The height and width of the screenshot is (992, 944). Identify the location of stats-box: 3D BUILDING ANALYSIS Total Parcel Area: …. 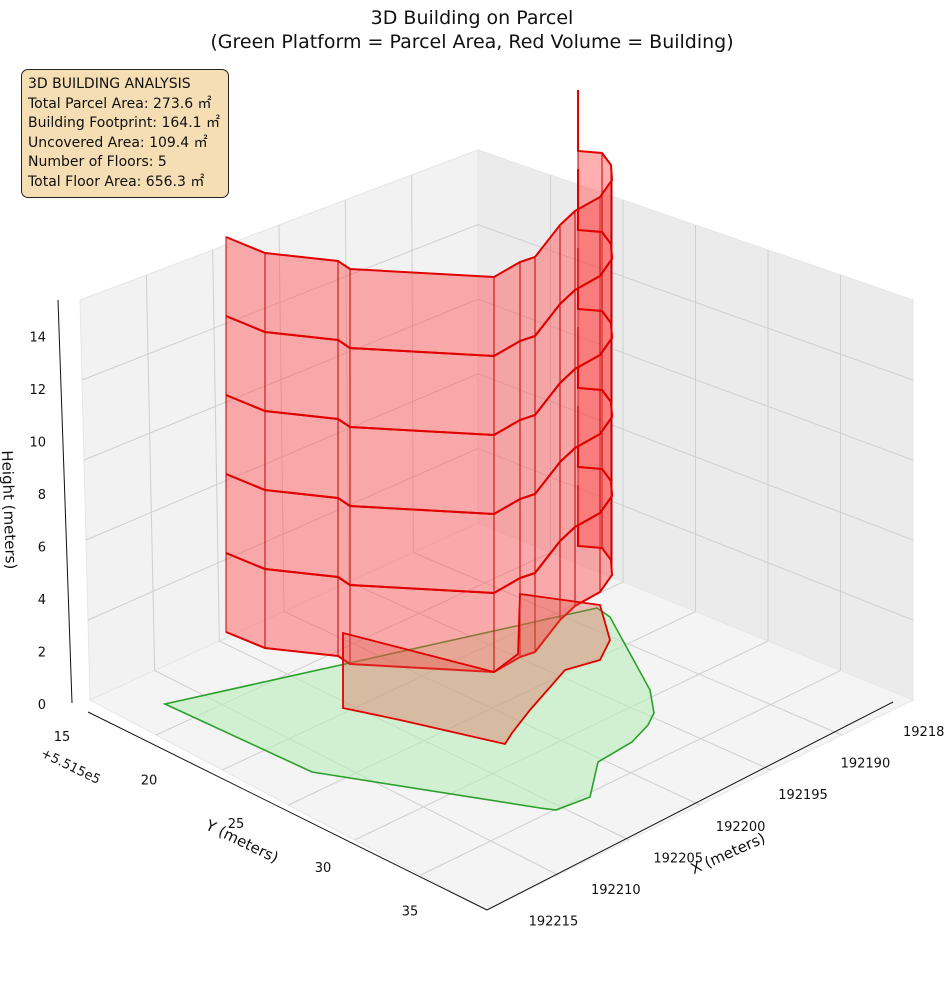
(125, 133).